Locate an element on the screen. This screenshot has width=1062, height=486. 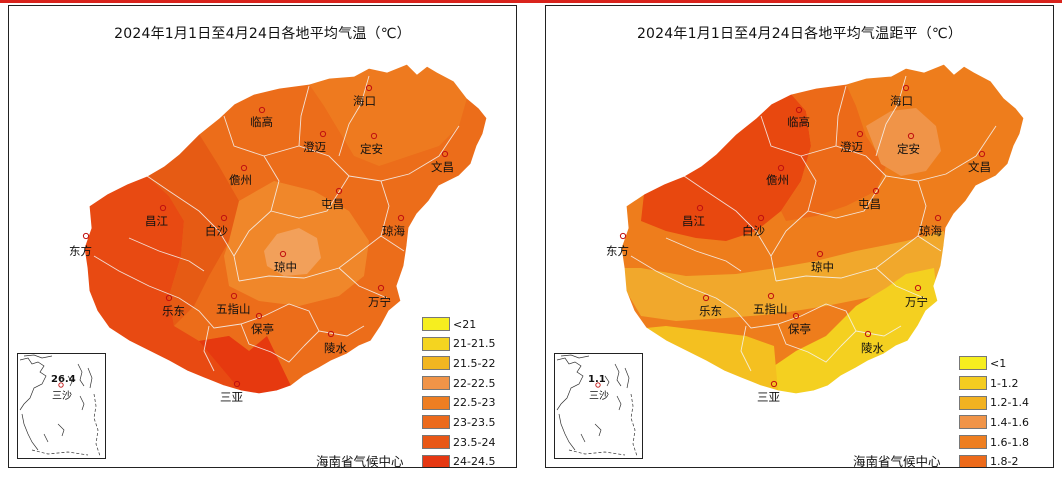
legend-item: 24-24.5 is located at coordinates (458, 460).